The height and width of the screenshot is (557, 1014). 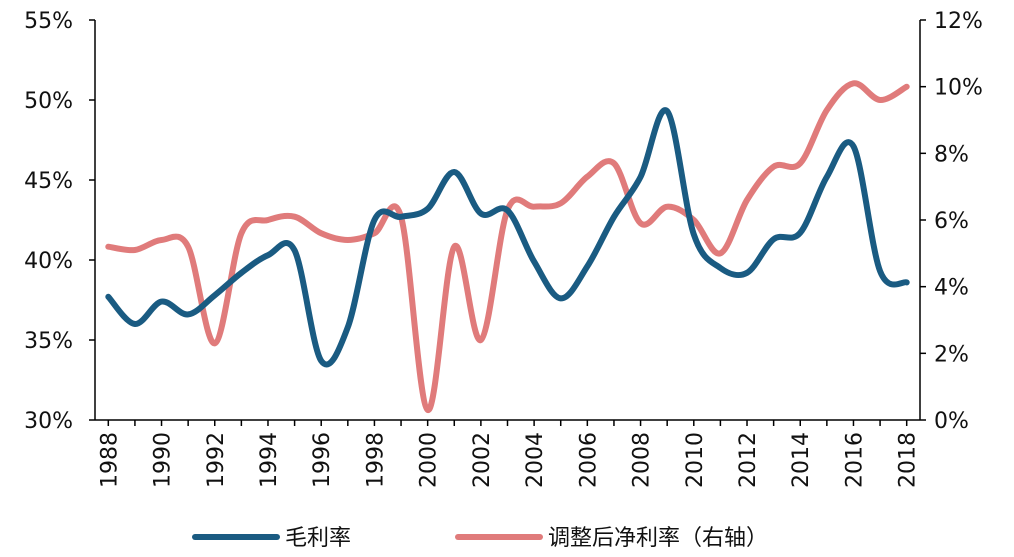 I want to click on x-tick-label: 1992, so click(x=216, y=460).